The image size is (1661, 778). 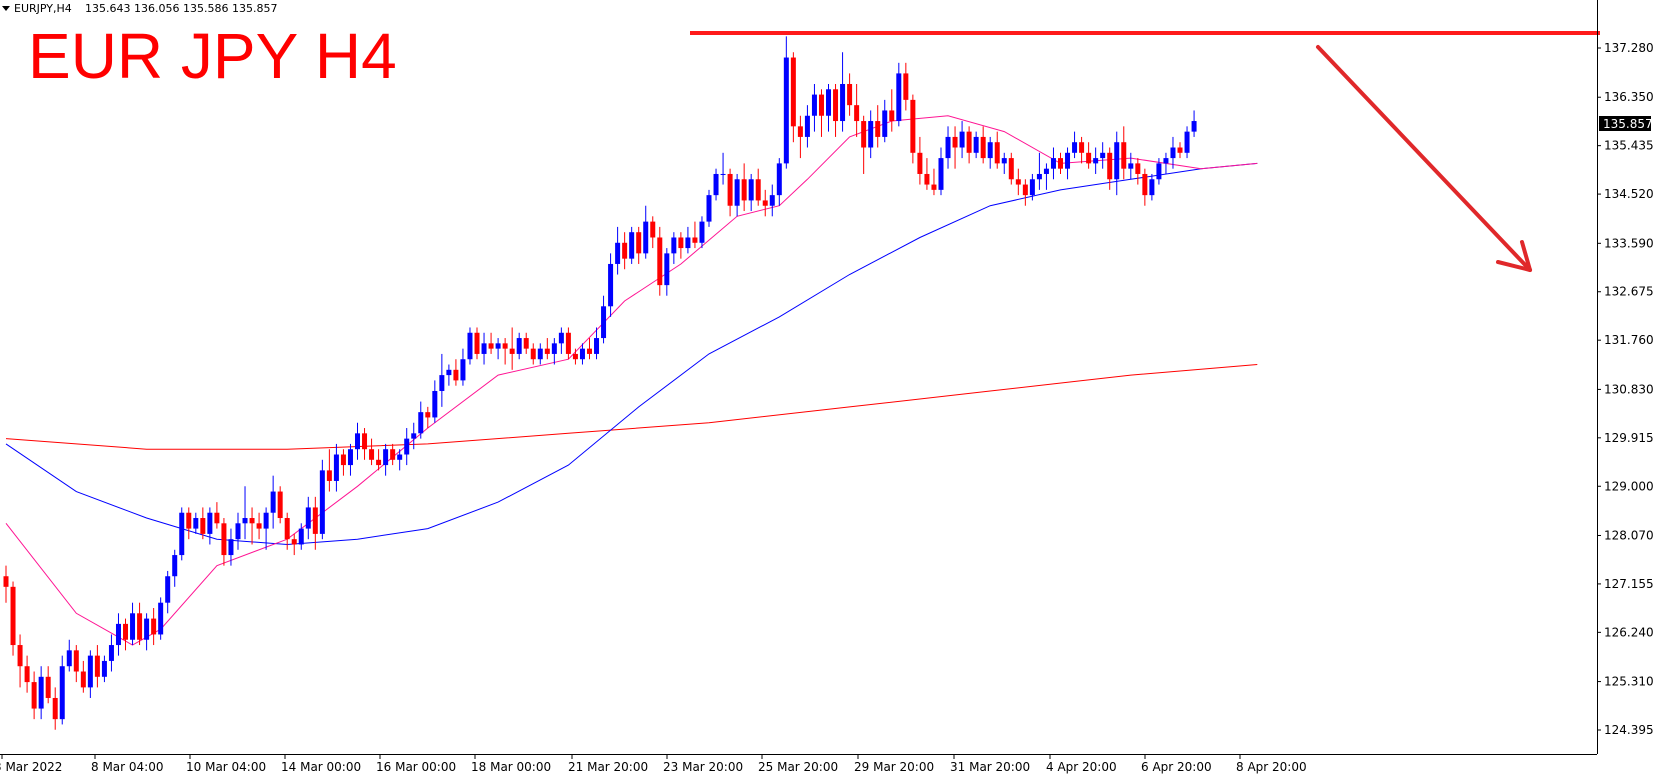 What do you see at coordinates (1629, 340) in the screenshot?
I see `price-tick-label: 131.760` at bounding box center [1629, 340].